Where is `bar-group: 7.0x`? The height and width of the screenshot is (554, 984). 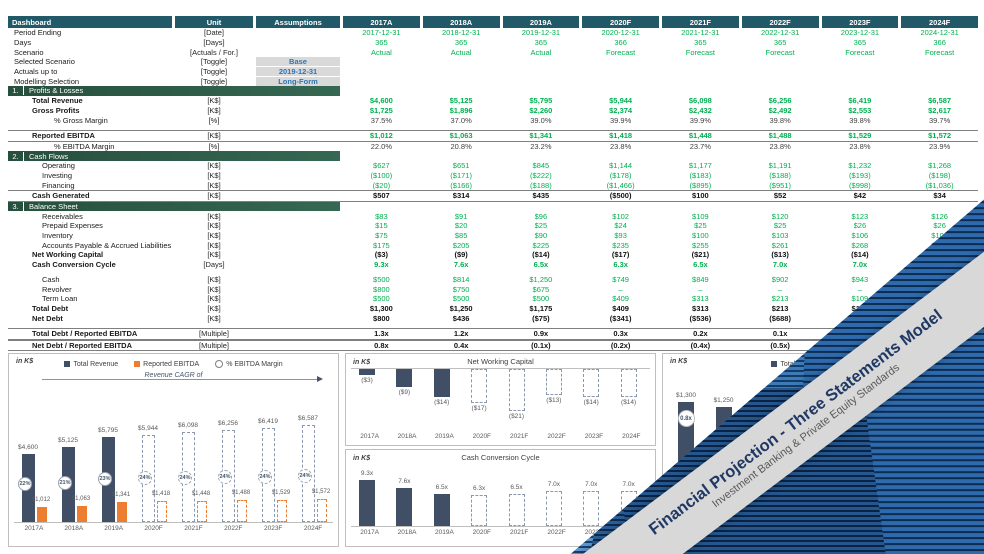
bar-group: 7.0x is located at coordinates (556, 495).